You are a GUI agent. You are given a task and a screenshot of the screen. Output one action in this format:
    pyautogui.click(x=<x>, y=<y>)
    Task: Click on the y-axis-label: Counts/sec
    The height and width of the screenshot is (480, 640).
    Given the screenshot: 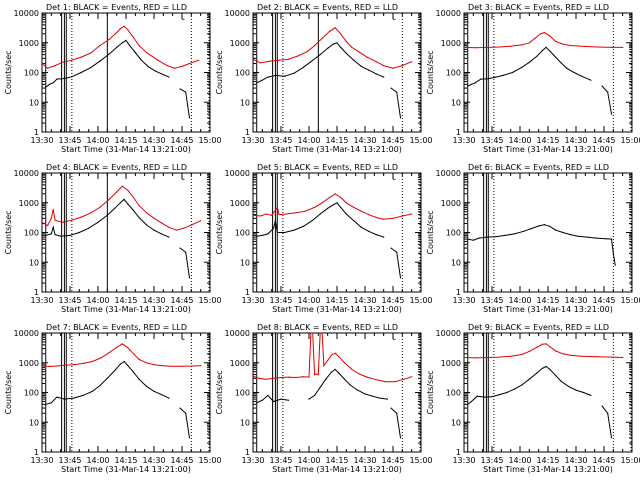 What is the action you would take?
    pyautogui.click(x=219, y=232)
    